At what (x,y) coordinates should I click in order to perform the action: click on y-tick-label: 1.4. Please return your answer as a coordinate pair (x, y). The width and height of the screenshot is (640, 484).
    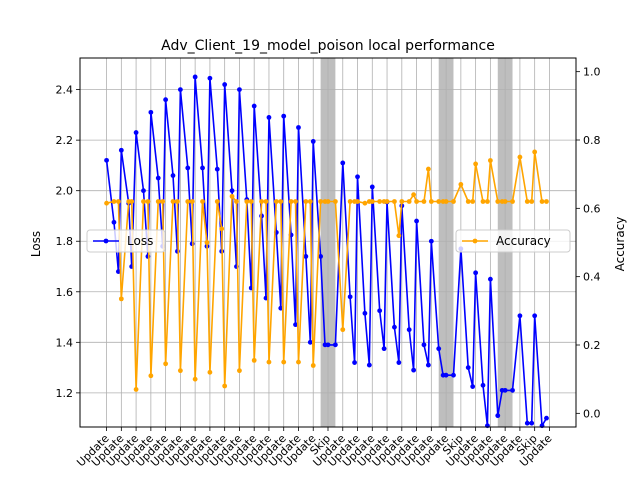
    Looking at the image, I should click on (65, 342).